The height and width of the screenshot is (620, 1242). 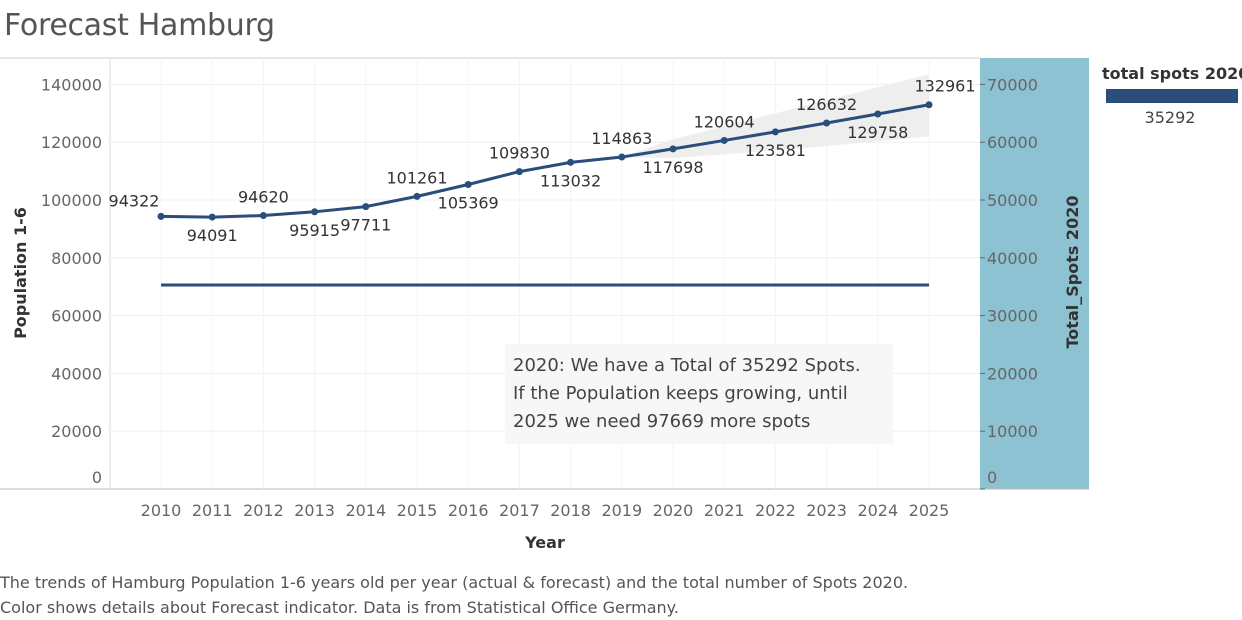 I want to click on x-tick-label: 2010, so click(x=161, y=510).